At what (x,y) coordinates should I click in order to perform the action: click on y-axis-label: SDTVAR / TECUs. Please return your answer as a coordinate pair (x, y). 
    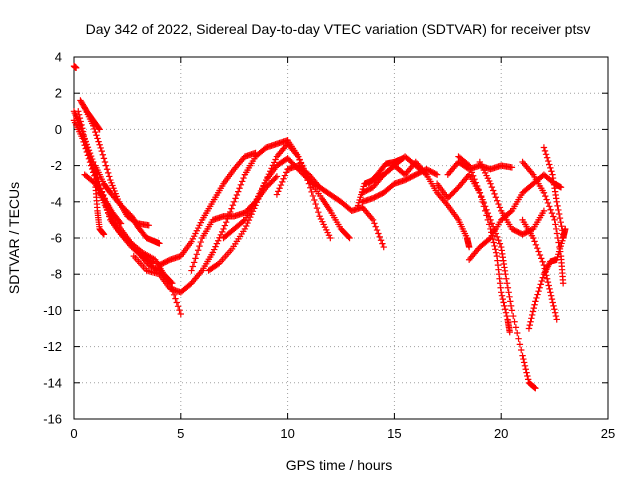
    Looking at the image, I should click on (14, 238).